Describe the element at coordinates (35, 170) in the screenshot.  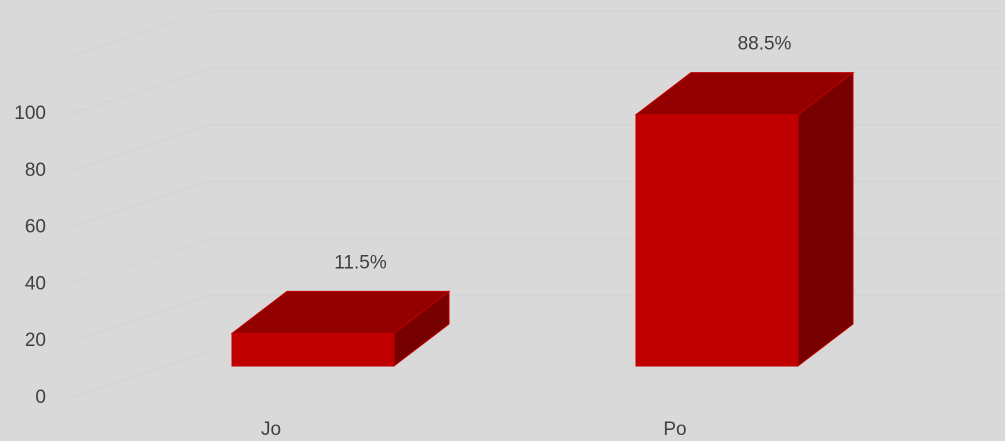
I see `y-tick-label: 80` at that location.